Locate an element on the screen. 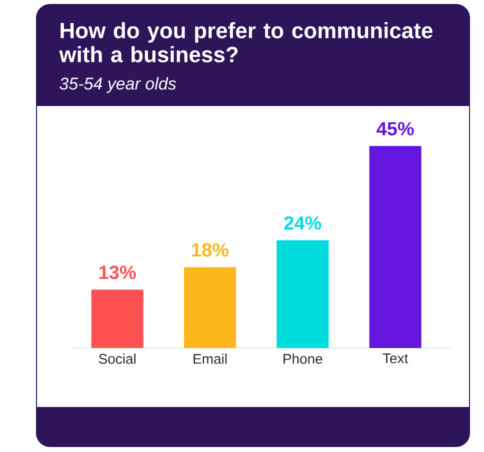  chart-subtitle: 35-54 year olds is located at coordinates (118, 85).